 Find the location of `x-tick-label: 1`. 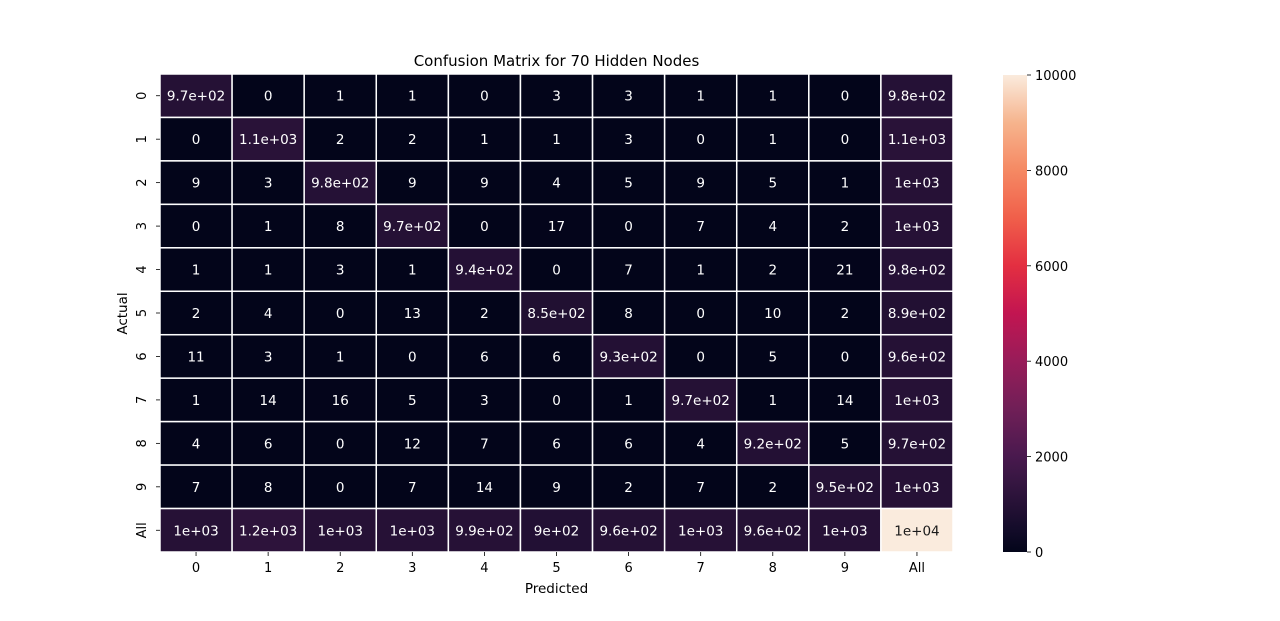

x-tick-label: 1 is located at coordinates (268, 568).